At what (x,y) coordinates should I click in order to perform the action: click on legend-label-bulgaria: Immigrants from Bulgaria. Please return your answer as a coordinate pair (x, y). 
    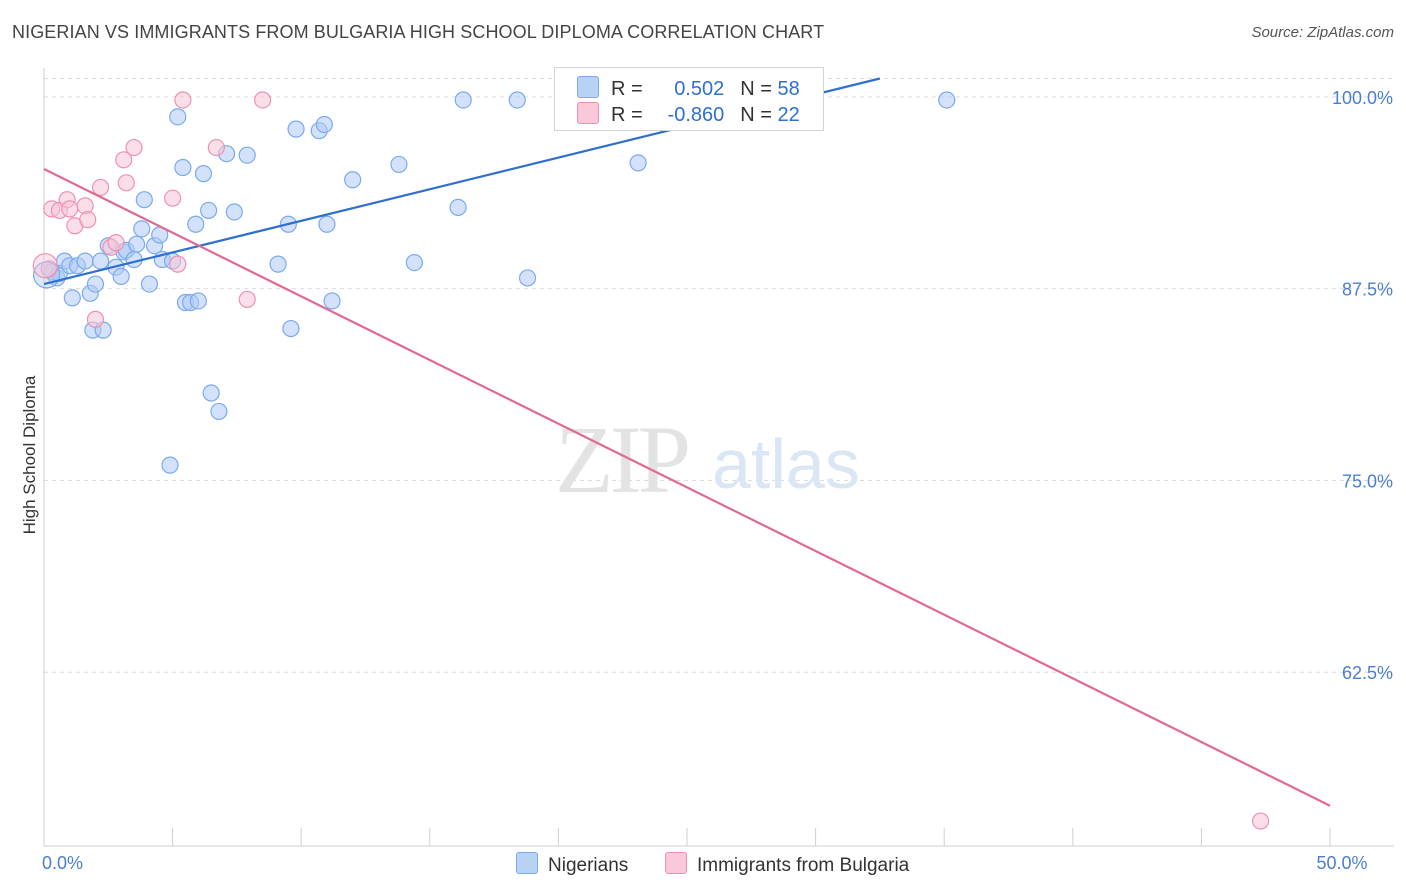
    Looking at the image, I should click on (803, 865).